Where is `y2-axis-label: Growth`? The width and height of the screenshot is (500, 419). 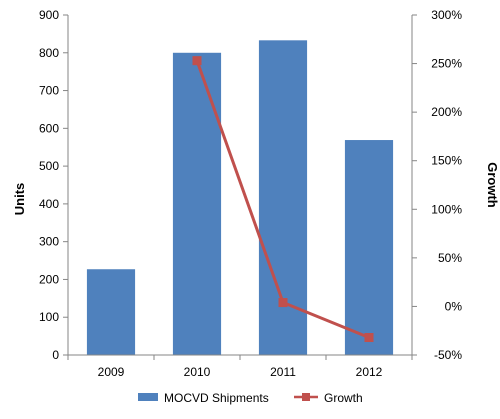 y2-axis-label: Growth is located at coordinates (492, 185).